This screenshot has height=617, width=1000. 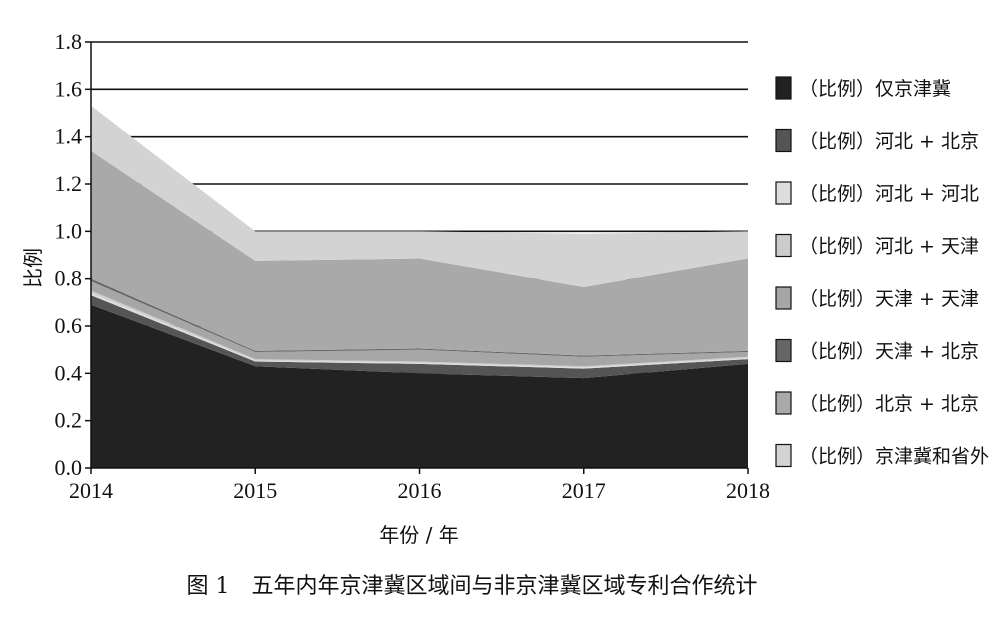 What do you see at coordinates (69, 230) in the screenshot?
I see `y-tick-label: 1.0` at bounding box center [69, 230].